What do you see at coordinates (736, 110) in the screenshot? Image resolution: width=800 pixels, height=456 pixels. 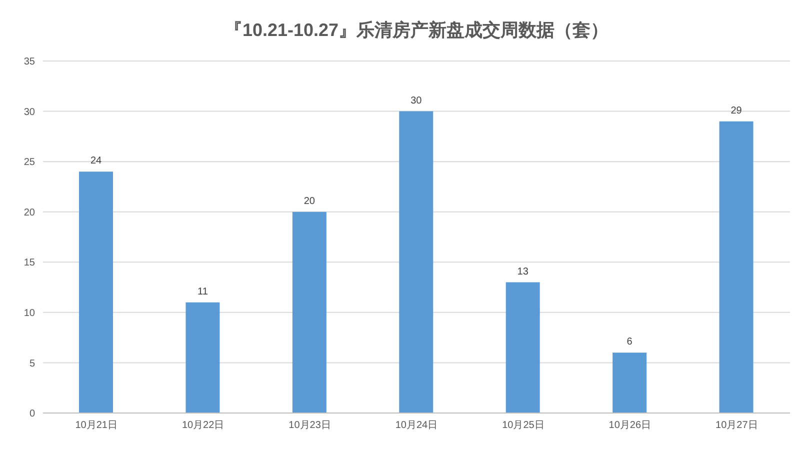 I see `data-label: 29` at bounding box center [736, 110].